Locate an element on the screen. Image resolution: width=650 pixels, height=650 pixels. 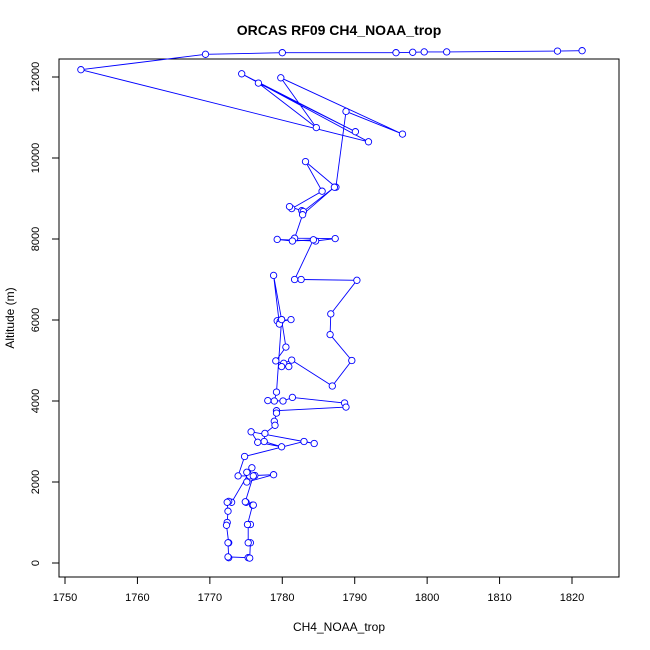
x-tick-label: 1760 is located at coordinates (137, 598).